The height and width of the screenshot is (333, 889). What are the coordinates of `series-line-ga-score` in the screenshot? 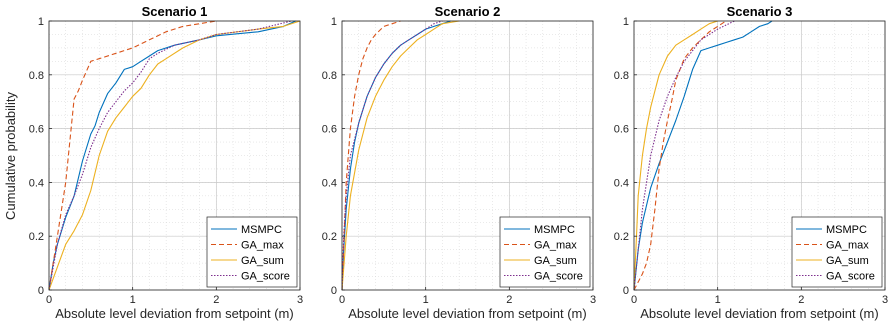 It's located at (684, 155).